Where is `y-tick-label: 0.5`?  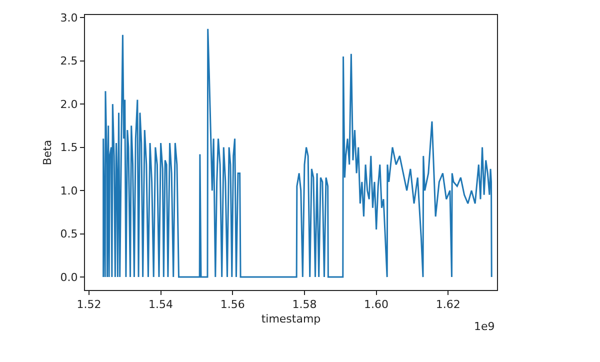 y-tick-label: 0.5 is located at coordinates (69, 234).